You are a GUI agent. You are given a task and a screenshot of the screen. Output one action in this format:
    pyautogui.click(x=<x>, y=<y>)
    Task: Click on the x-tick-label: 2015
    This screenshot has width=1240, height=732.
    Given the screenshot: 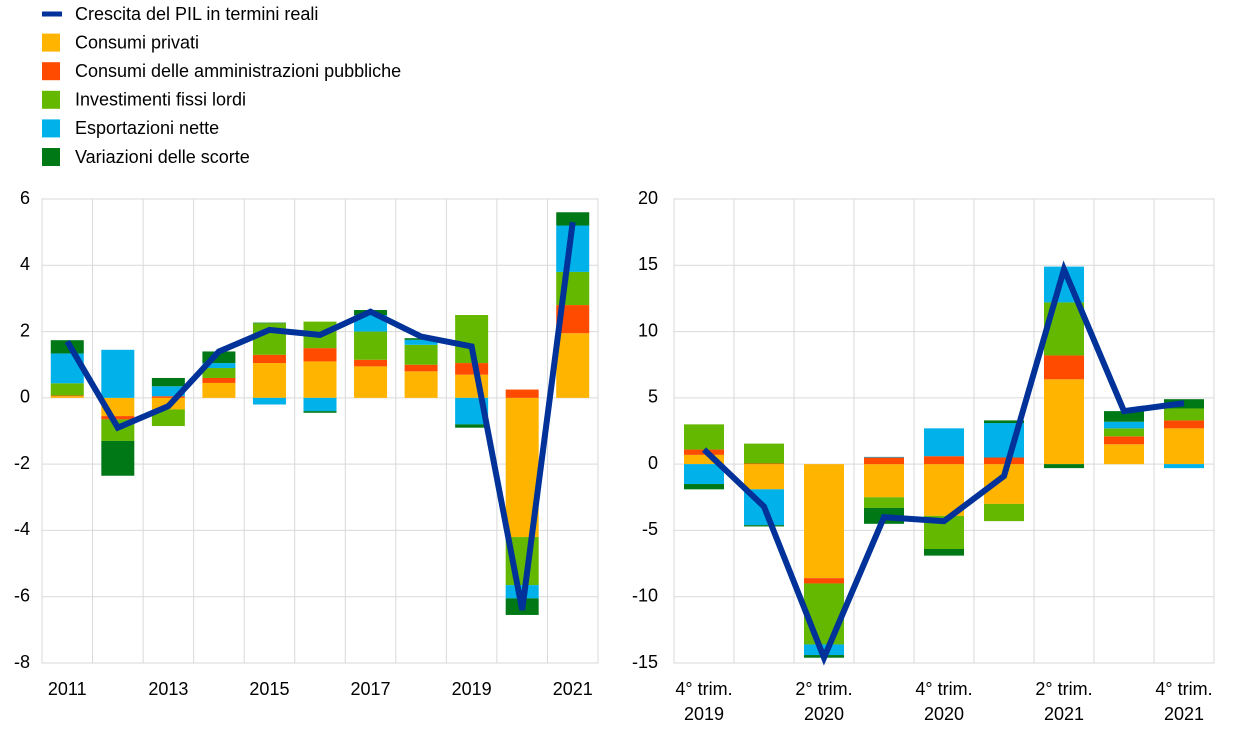 What is the action you would take?
    pyautogui.click(x=269, y=689)
    